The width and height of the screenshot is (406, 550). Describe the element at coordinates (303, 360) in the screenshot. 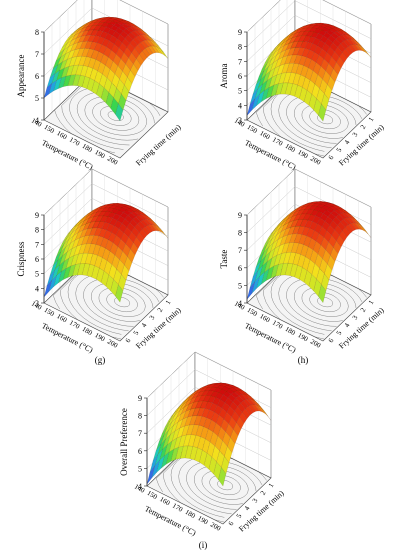

I see `panel-label: (h)` at that location.